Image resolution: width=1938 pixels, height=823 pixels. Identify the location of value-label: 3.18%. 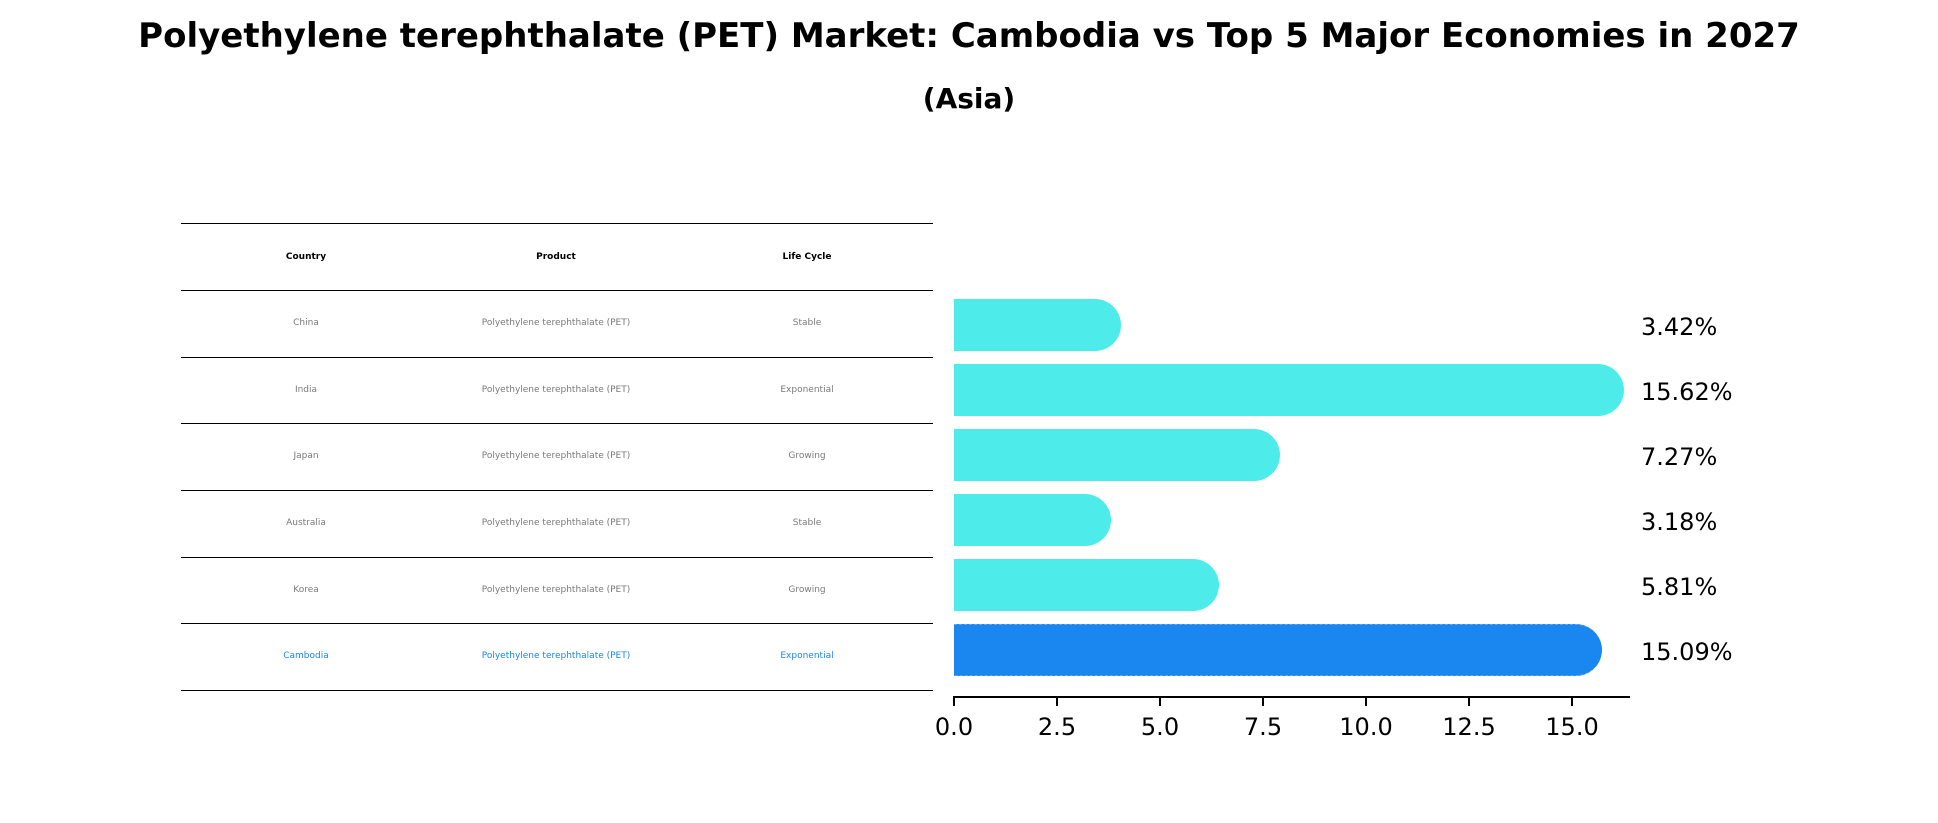
(1679, 522).